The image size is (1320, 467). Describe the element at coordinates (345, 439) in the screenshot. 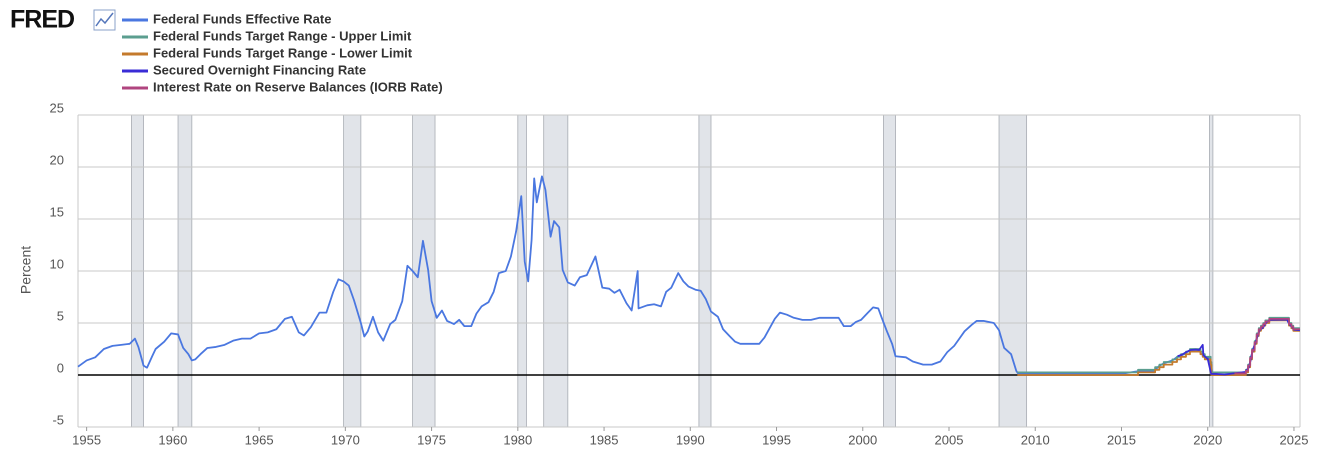

I see `x-tick-label: 1970` at that location.